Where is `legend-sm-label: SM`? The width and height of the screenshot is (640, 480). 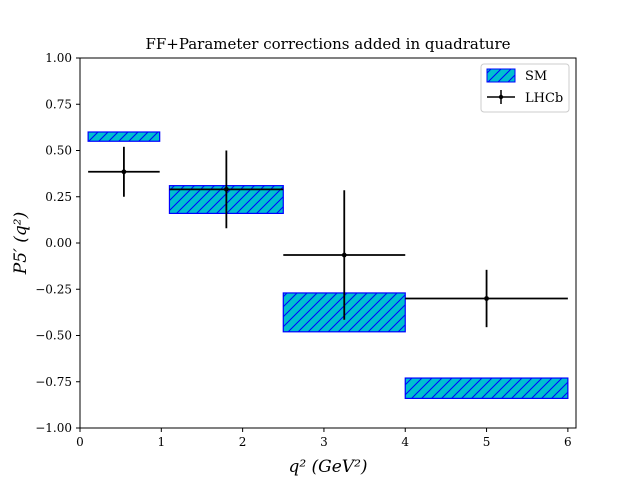
legend-sm-label: SM is located at coordinates (536, 76).